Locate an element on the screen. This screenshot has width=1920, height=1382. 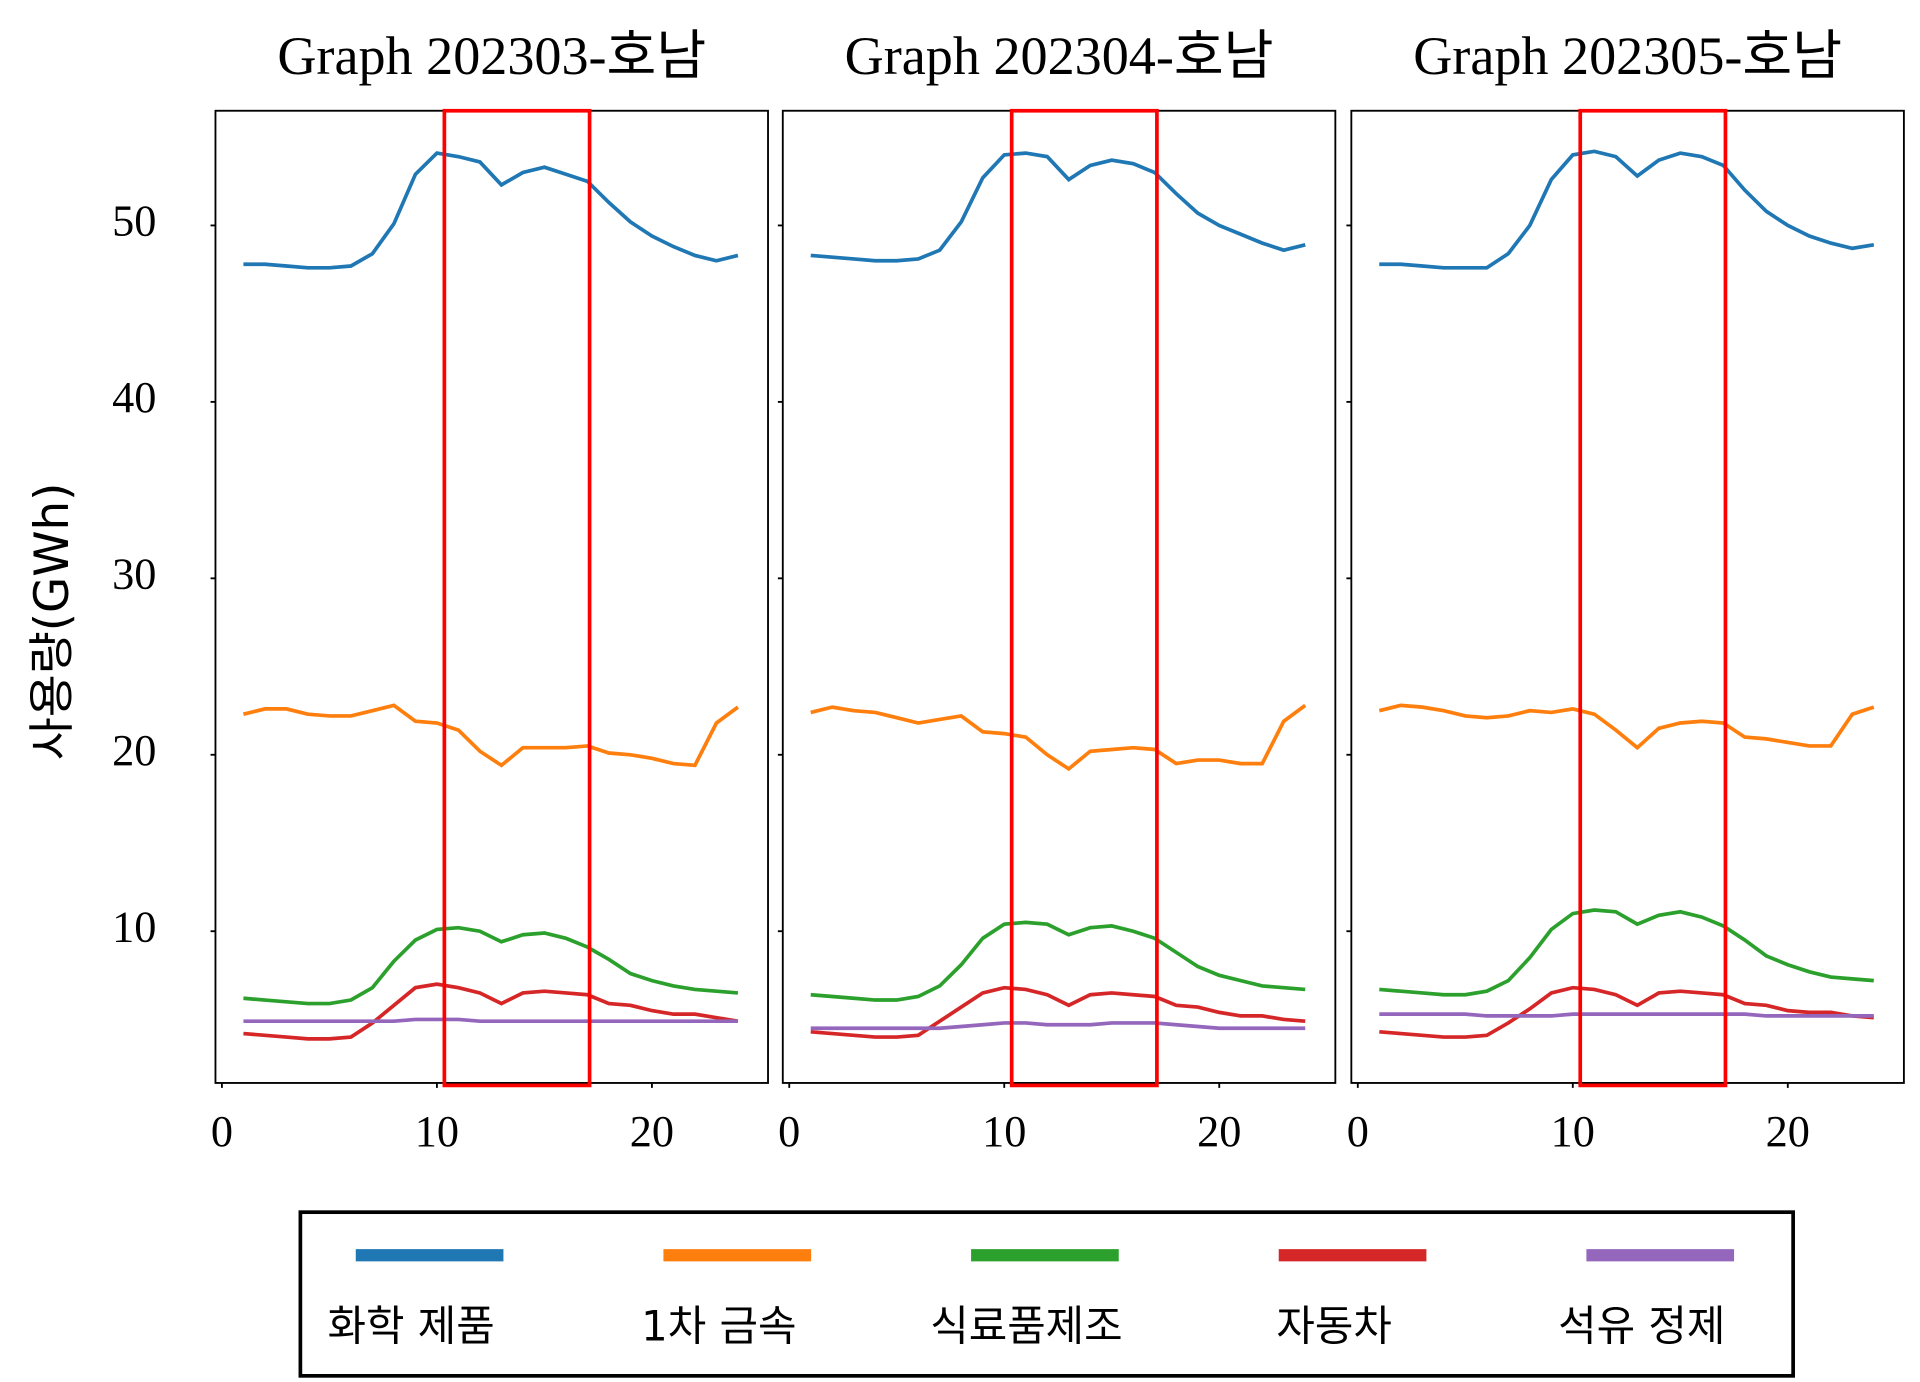
legend-label: 자동차 is located at coordinates (1333, 1326).